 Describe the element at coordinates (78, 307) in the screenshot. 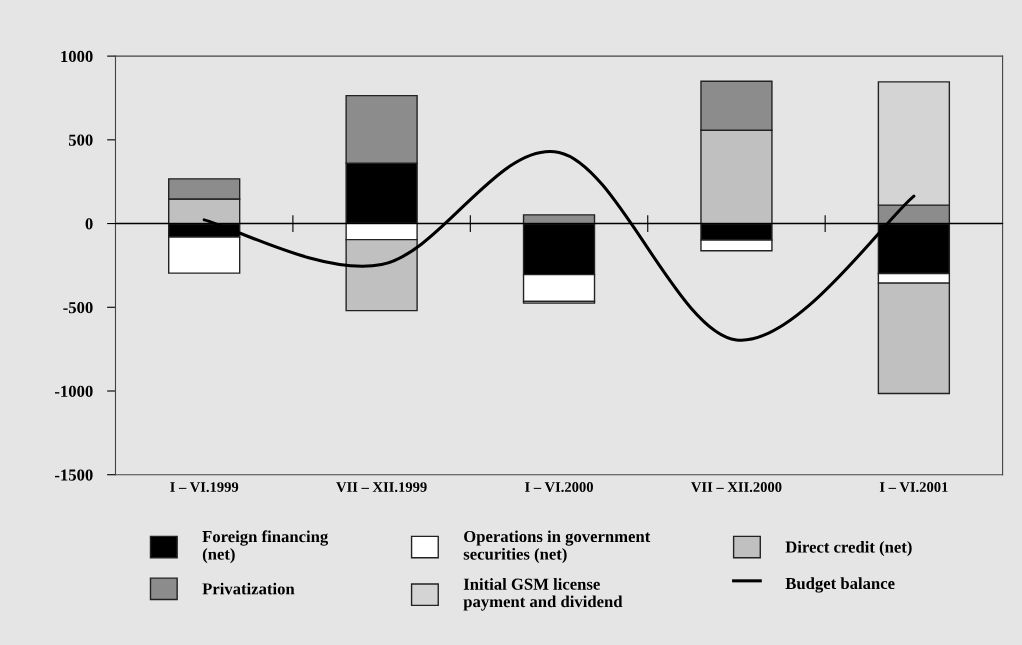

I see `y-tick-label: -500` at that location.